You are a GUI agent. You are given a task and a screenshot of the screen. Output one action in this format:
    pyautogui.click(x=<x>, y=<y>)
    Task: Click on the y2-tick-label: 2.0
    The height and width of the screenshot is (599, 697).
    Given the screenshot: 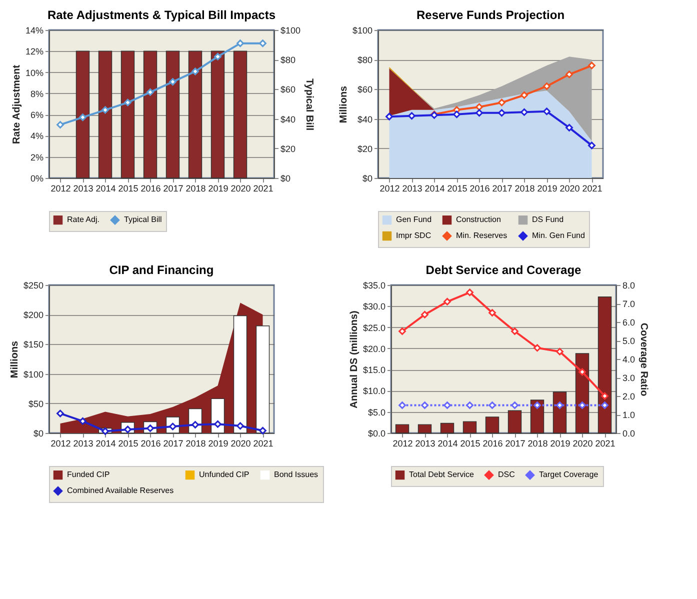 What is the action you would take?
    pyautogui.click(x=629, y=397)
    